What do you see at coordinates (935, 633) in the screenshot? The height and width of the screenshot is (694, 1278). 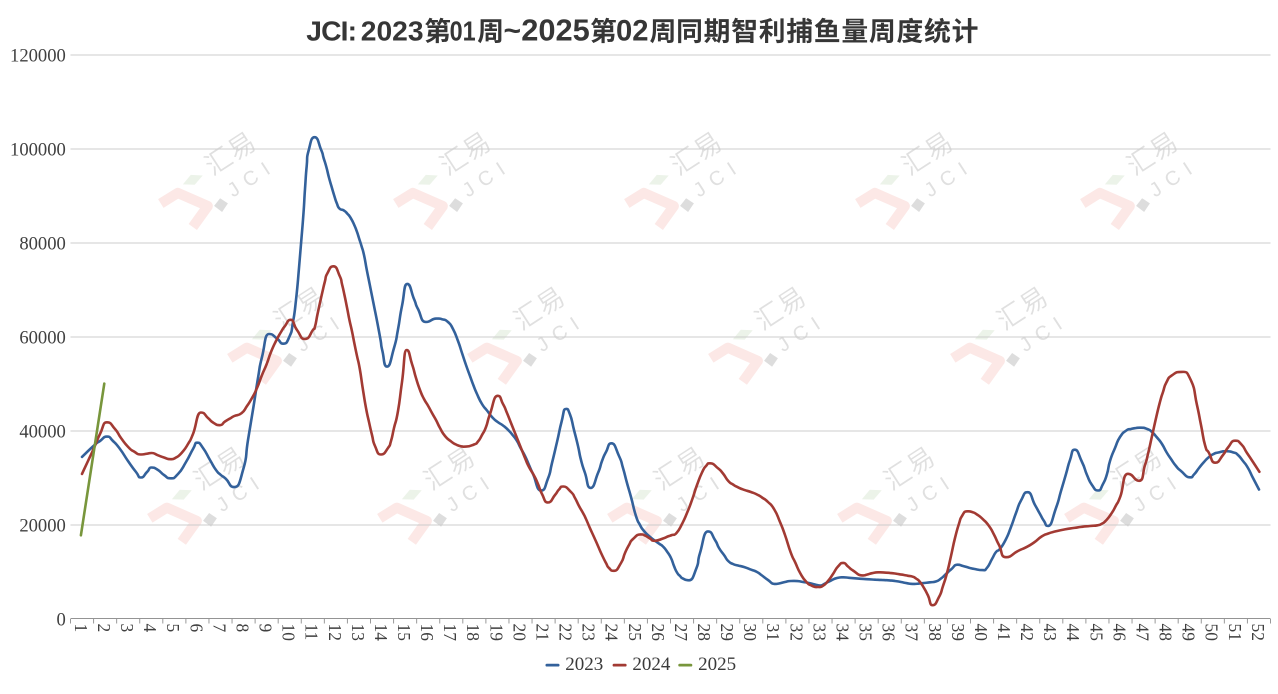 I see `svg-text: 38` at bounding box center [935, 633].